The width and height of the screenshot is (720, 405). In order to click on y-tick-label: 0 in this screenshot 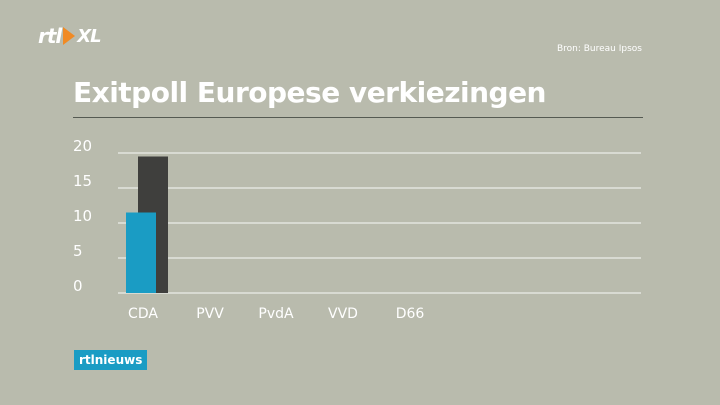, I will do `click(78, 286)`.